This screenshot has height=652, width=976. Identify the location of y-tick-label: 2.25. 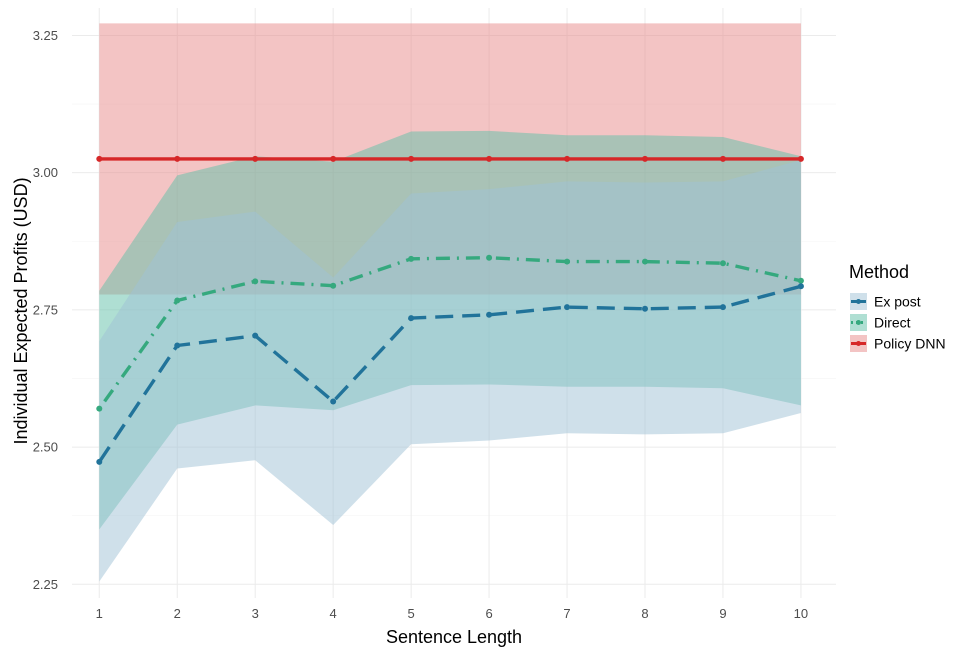
(45, 584).